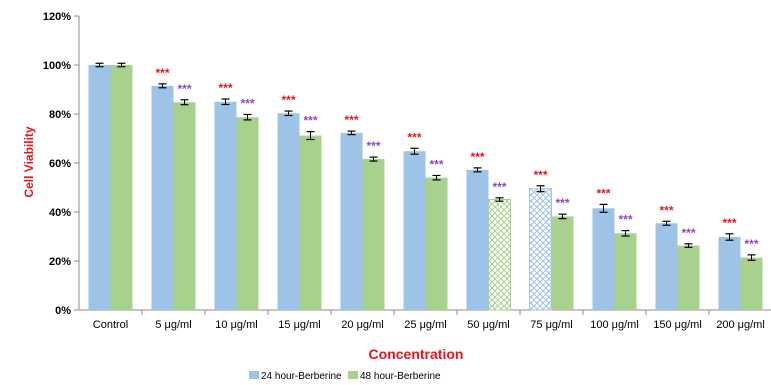 Image resolution: width=771 pixels, height=385 pixels. Describe the element at coordinates (60, 262) in the screenshot. I see `y-tick-label: 20%` at that location.